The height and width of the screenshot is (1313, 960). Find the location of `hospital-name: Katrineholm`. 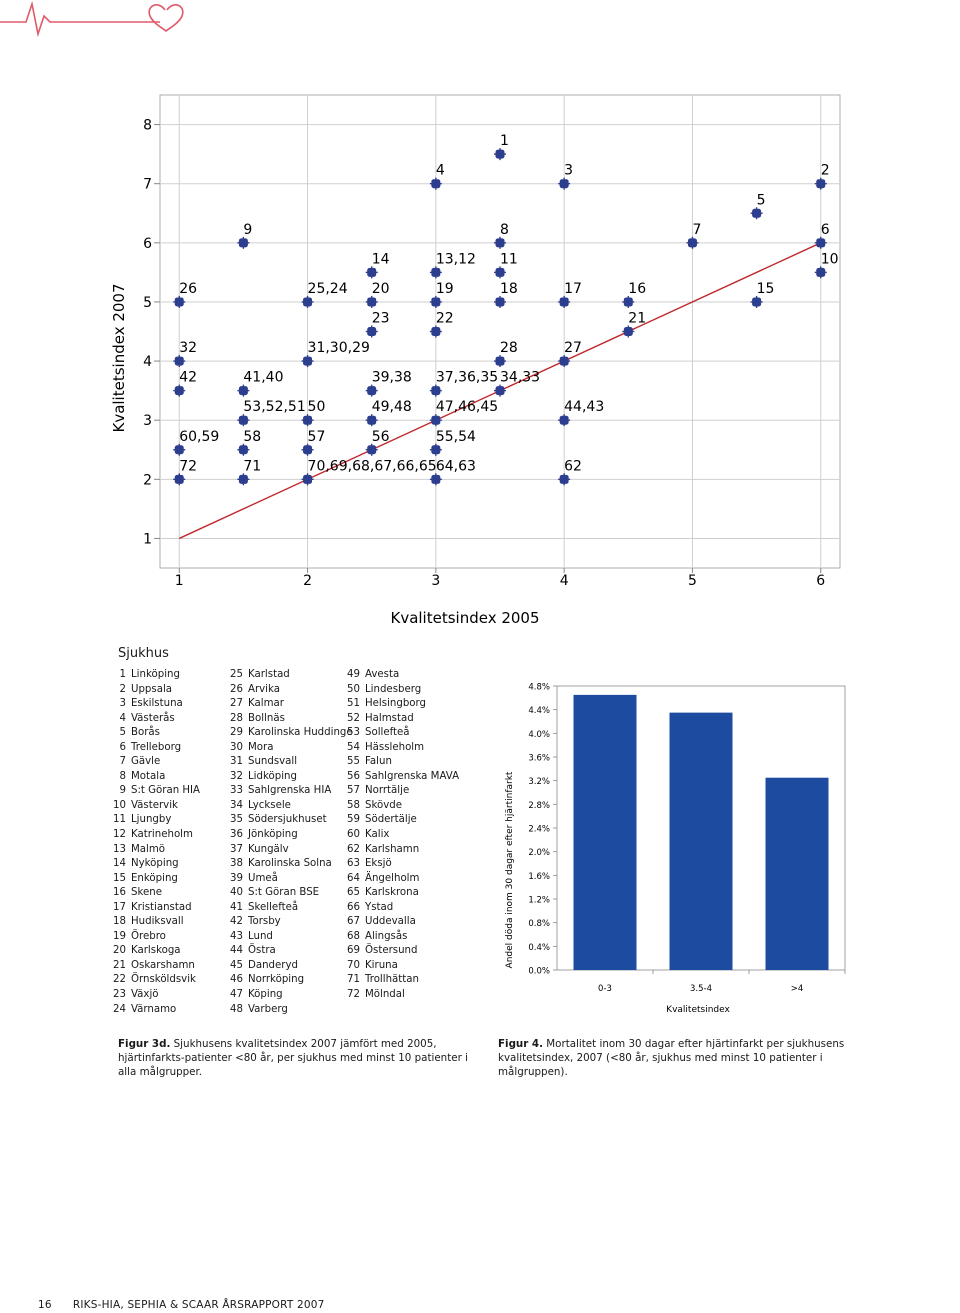

hospital-name: Katrineholm is located at coordinates (162, 835).